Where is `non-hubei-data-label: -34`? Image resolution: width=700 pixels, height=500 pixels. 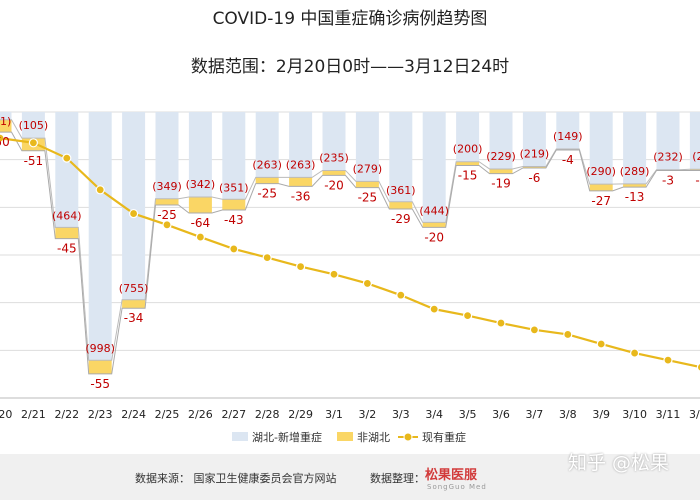
non-hubei-data-label: -34 is located at coordinates (134, 318).